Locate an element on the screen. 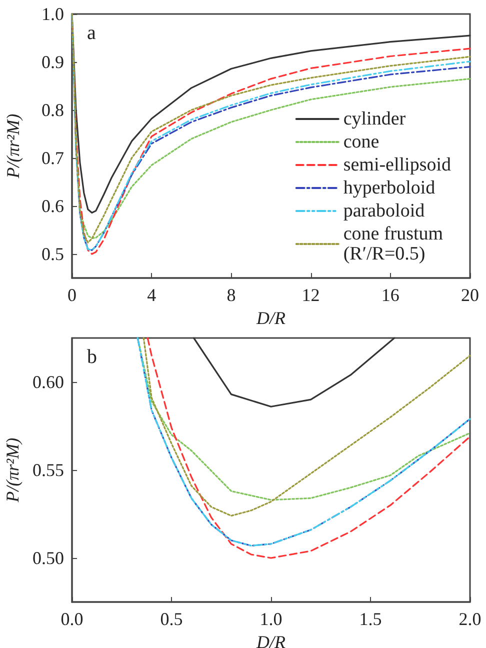 Image resolution: width=486 pixels, height=648 pixels. y-tick-label: 1.0 is located at coordinates (53, 14).